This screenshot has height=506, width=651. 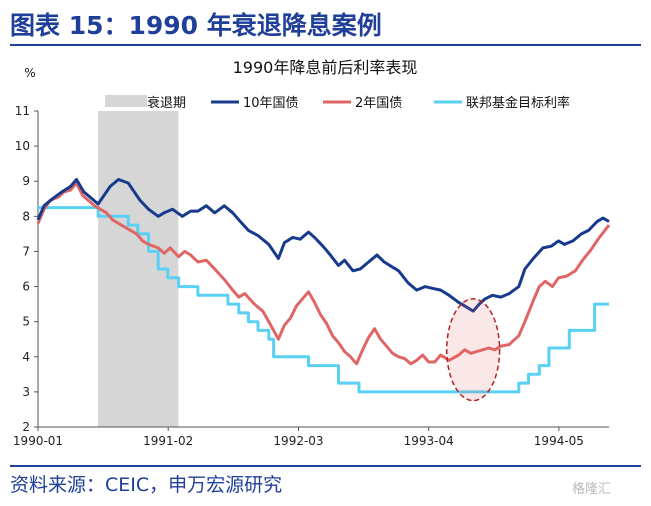 I want to click on y-tick-label: 3, so click(x=26, y=392).